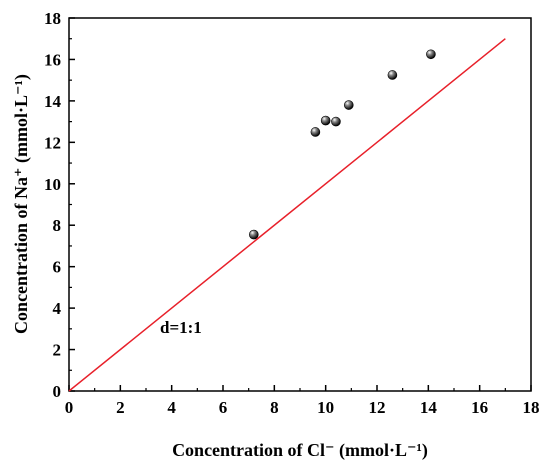 The height and width of the screenshot is (470, 550). Describe the element at coordinates (223, 407) in the screenshot. I see `x-tick-label: 6` at that location.